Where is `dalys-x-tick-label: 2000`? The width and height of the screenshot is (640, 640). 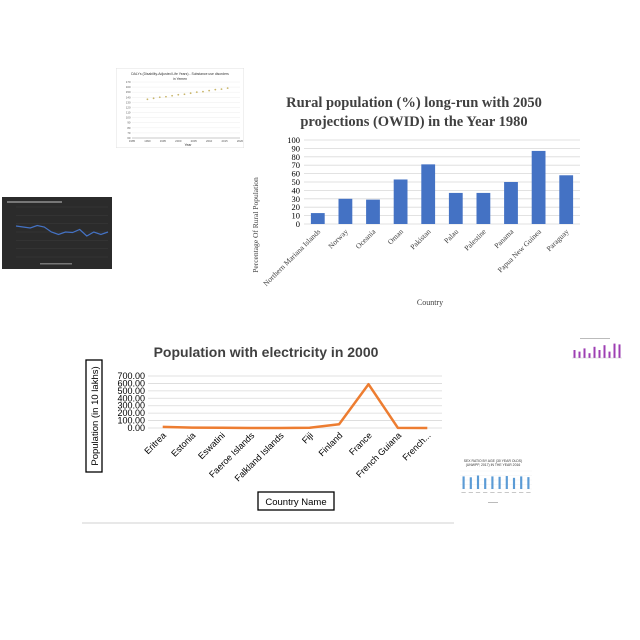 dalys-x-tick-label: 2000 is located at coordinates (178, 141).